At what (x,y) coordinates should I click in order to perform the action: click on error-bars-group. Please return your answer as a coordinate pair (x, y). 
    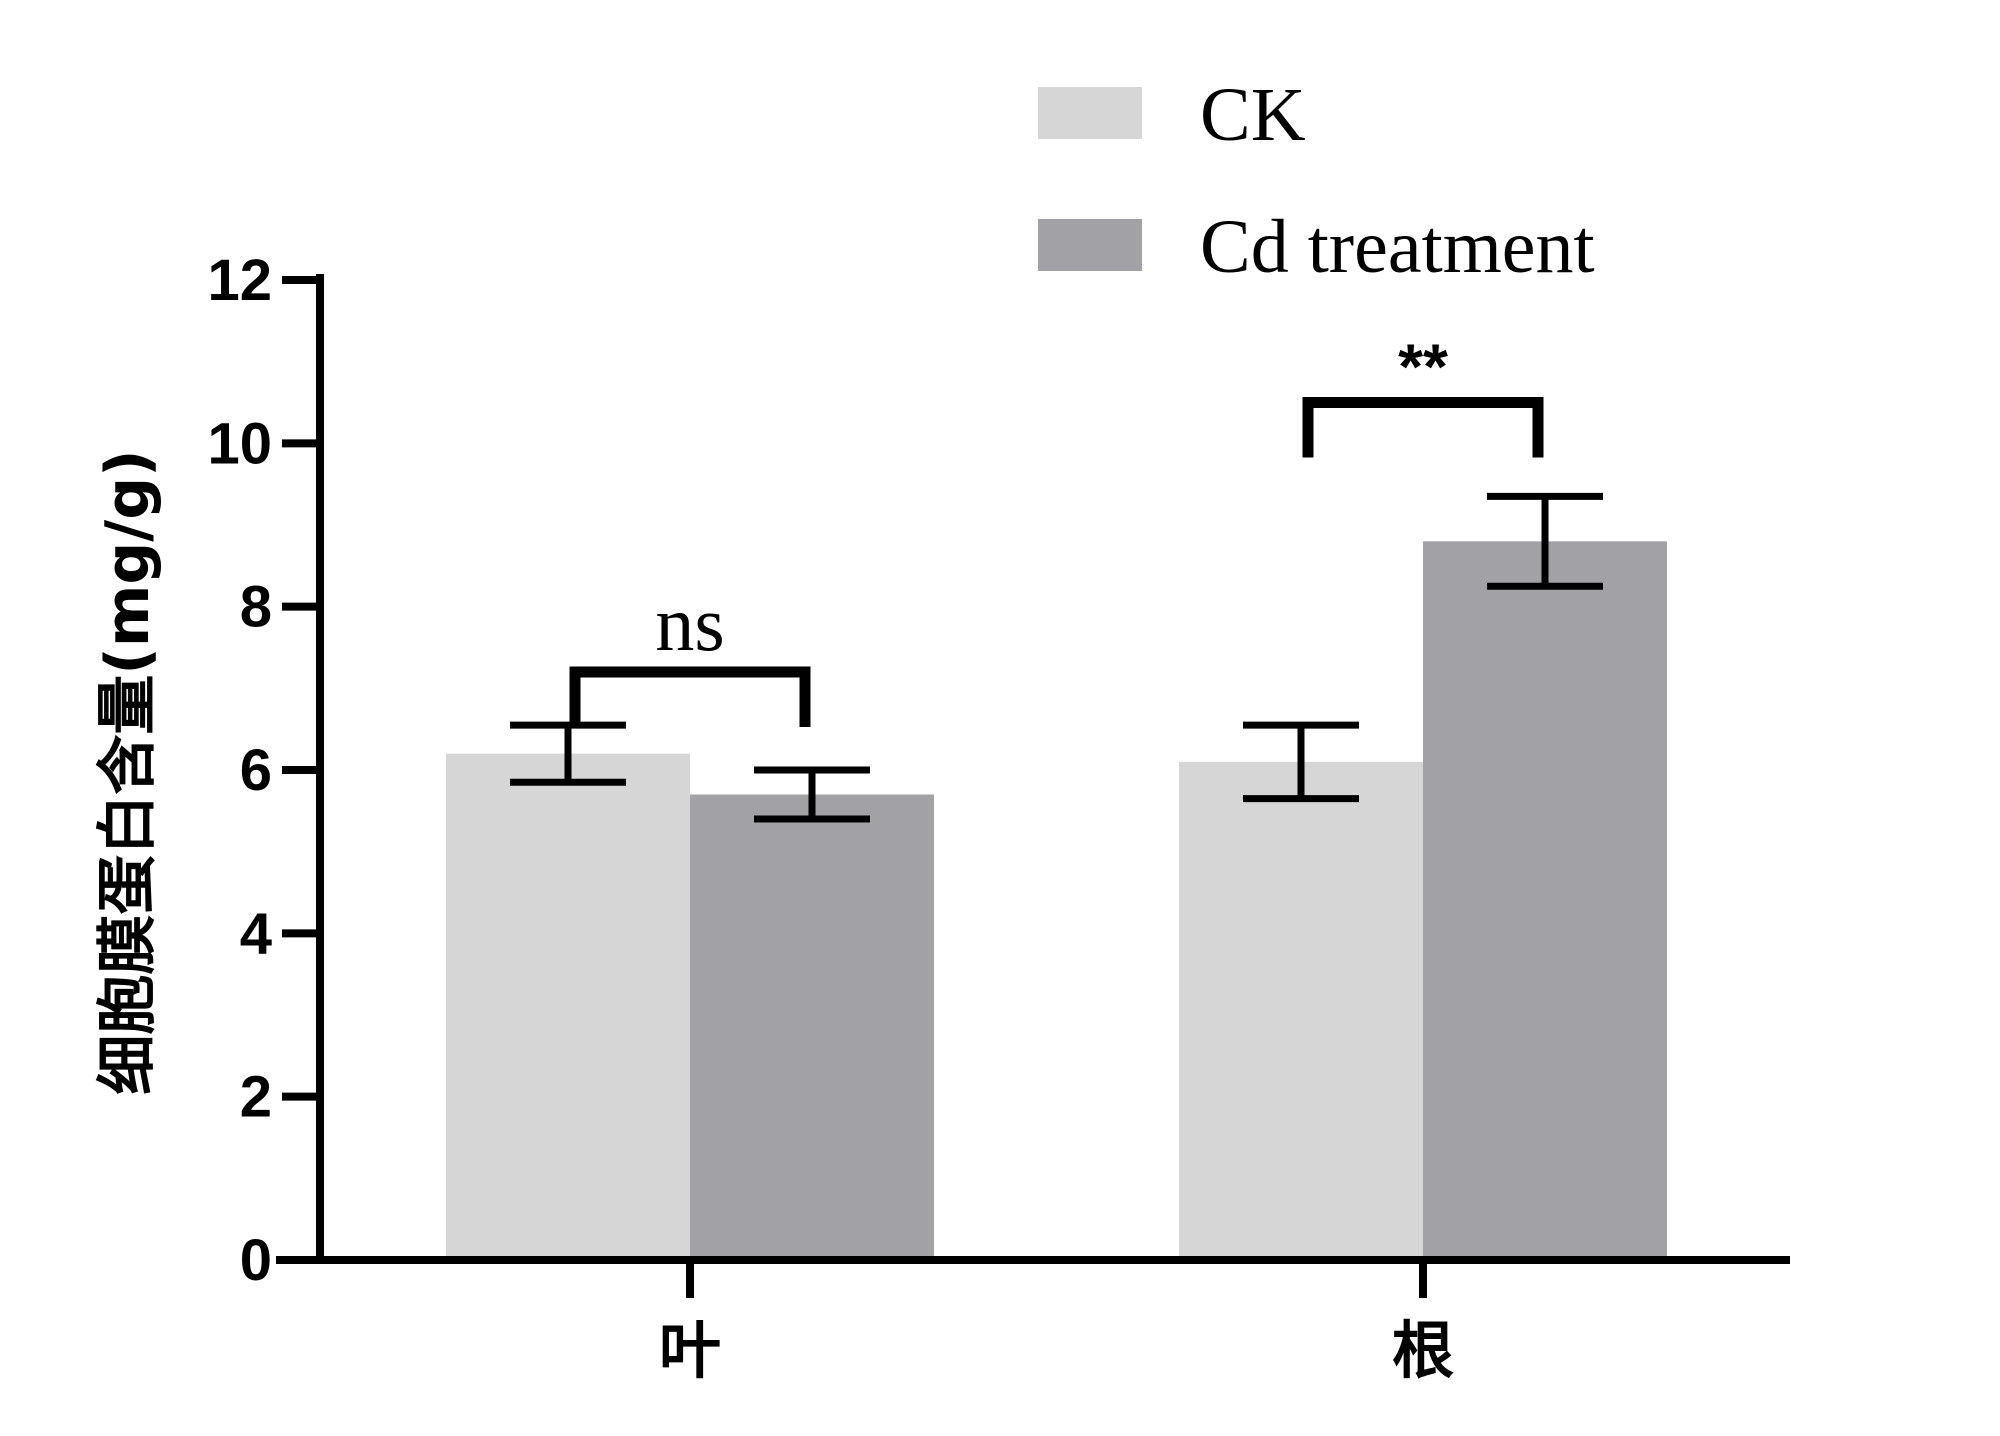
    Looking at the image, I should click on (1056, 657).